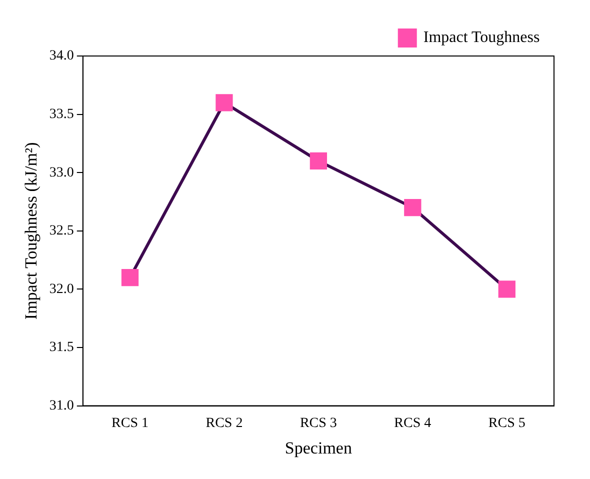 This screenshot has height=479, width=590. I want to click on x-tick-label: RCS 2, so click(224, 423).